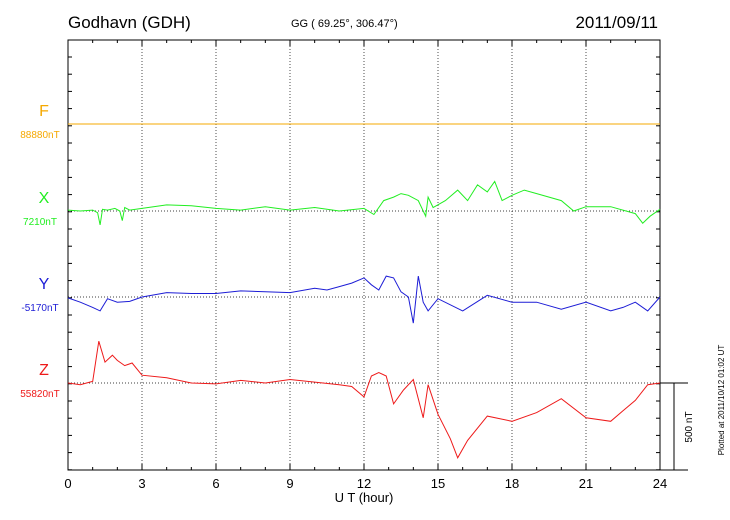  Describe the element at coordinates (512, 483) in the screenshot. I see `x-tick-label: 18` at that location.